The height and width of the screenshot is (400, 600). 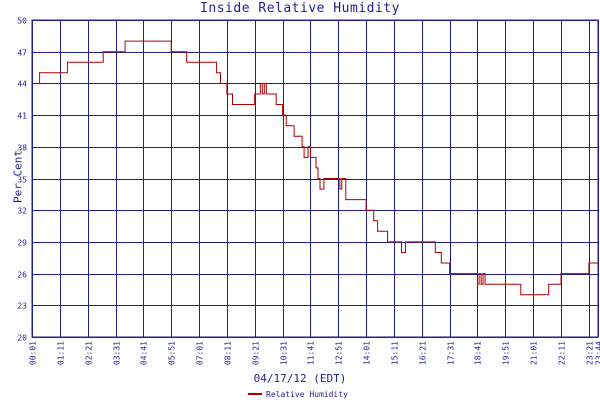 What do you see at coordinates (33, 353) in the screenshot?
I see `x-tick-label: 00:01` at bounding box center [33, 353].